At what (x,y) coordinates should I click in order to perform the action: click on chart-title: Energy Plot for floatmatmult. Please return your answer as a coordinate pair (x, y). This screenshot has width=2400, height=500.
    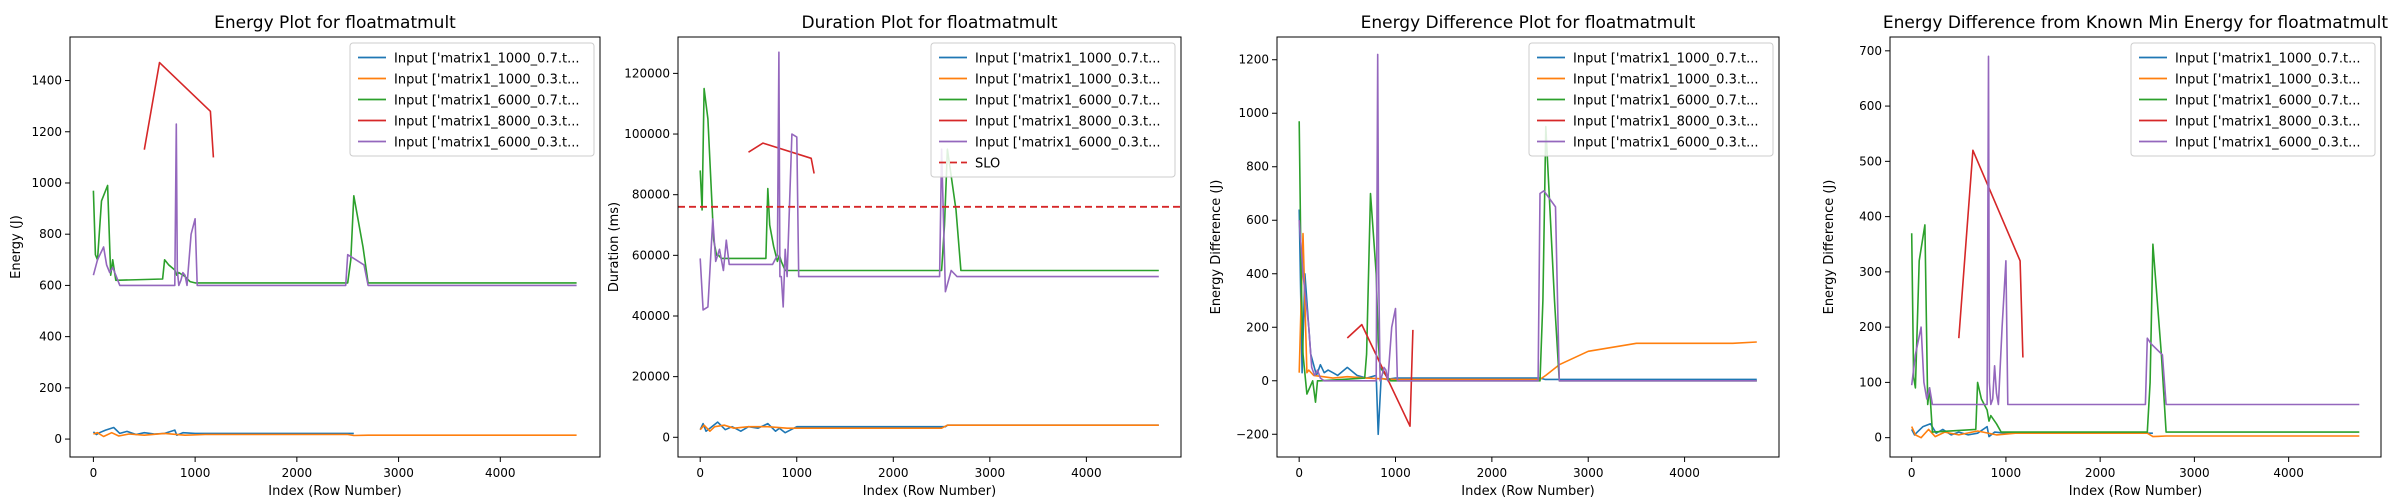
    Looking at the image, I should click on (335, 23).